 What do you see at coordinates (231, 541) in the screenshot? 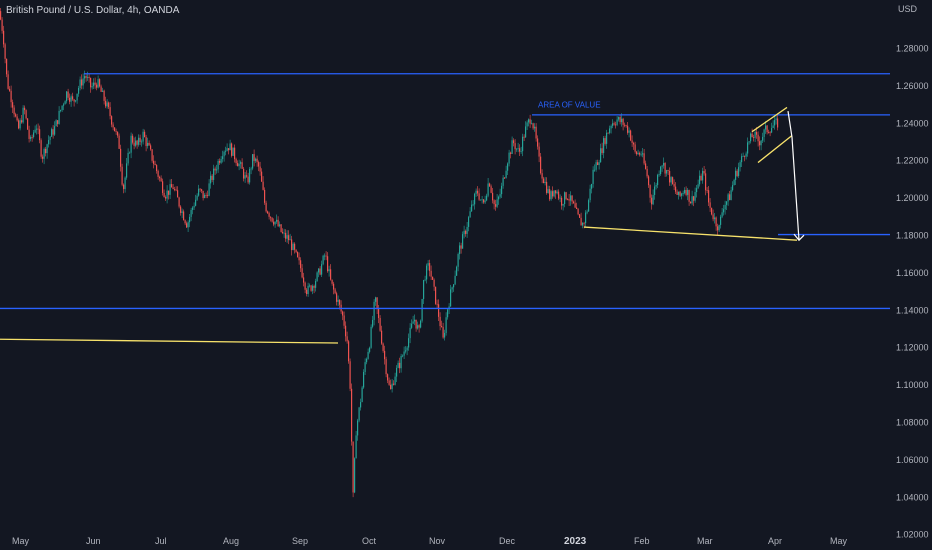
I see `x-tick-label: Aug` at bounding box center [231, 541].